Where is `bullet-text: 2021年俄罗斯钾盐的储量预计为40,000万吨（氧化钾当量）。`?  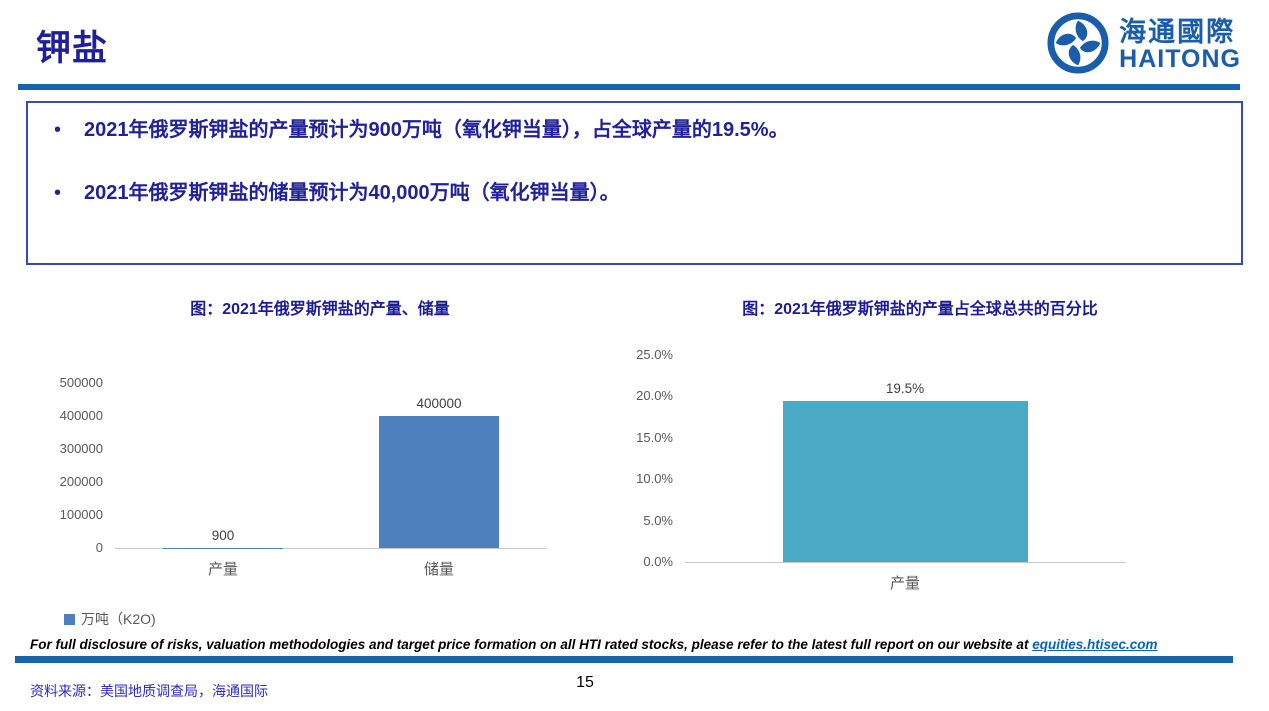 bullet-text: 2021年俄罗斯钾盐的储量预计为40,000万吨（氧化钾当量）。 is located at coordinates (352, 193).